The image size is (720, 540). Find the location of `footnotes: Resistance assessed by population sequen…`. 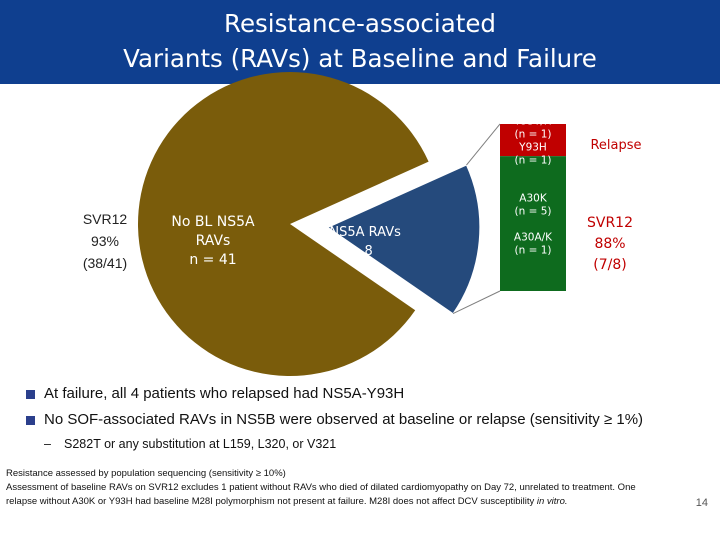

footnotes: Resistance assessed by population sequen… is located at coordinates (336, 488).